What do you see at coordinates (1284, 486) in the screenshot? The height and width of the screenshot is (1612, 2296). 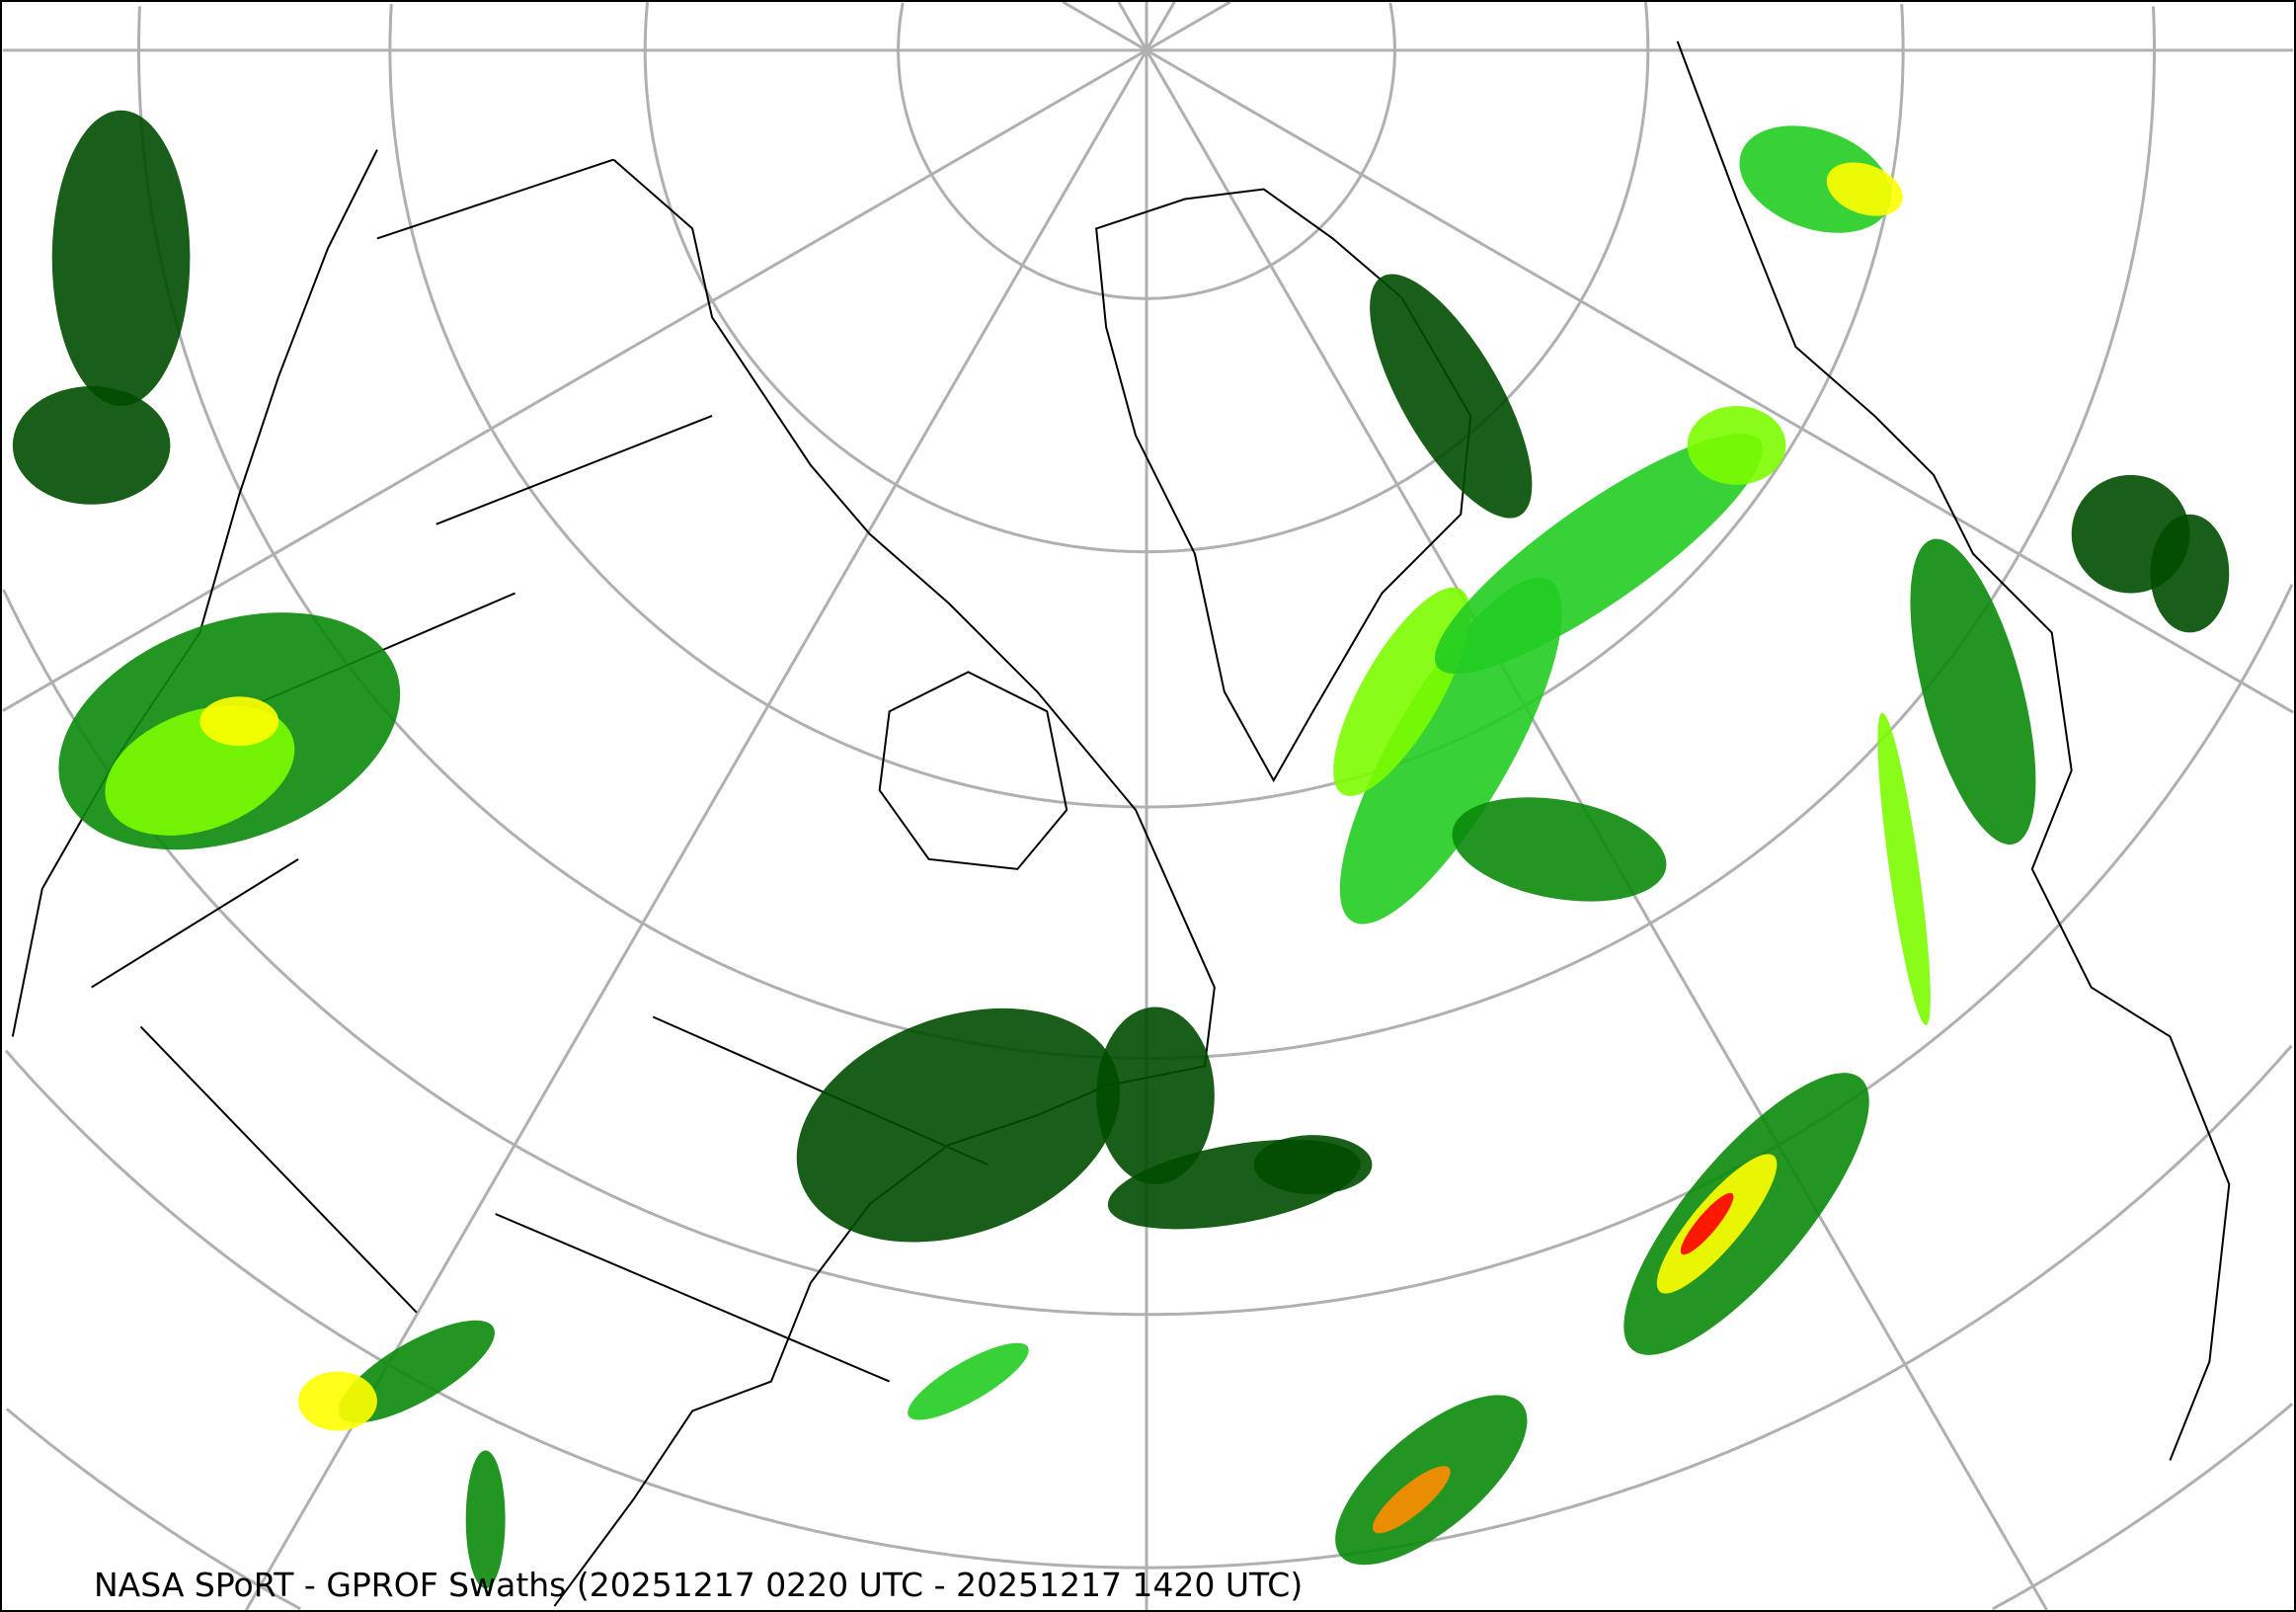 I see `greenland-coast` at bounding box center [1284, 486].